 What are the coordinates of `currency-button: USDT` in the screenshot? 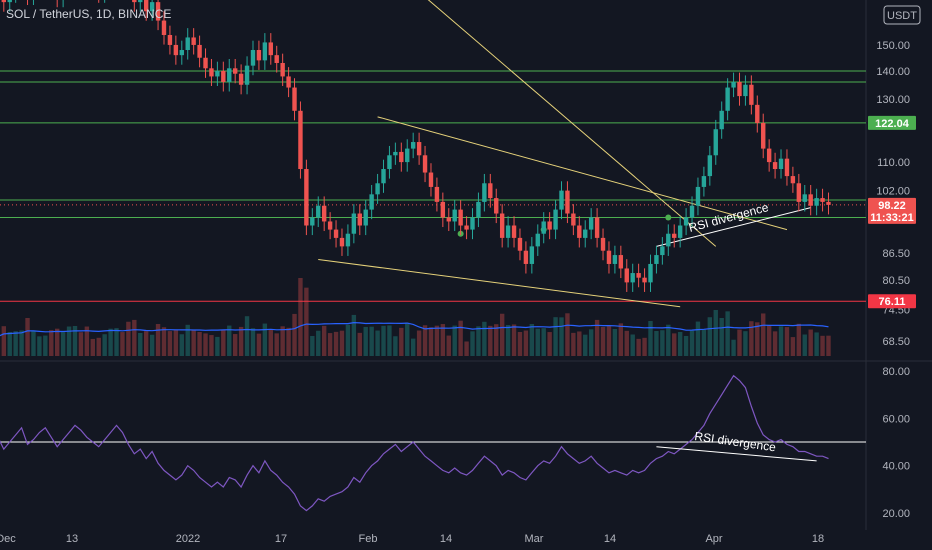 It's located at (902, 15).